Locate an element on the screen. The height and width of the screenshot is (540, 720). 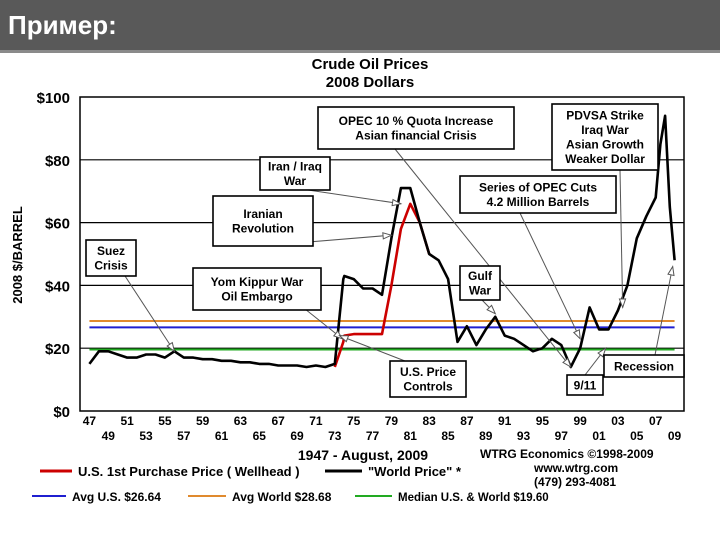
x-tick-label: 63 is located at coordinates (241, 421).